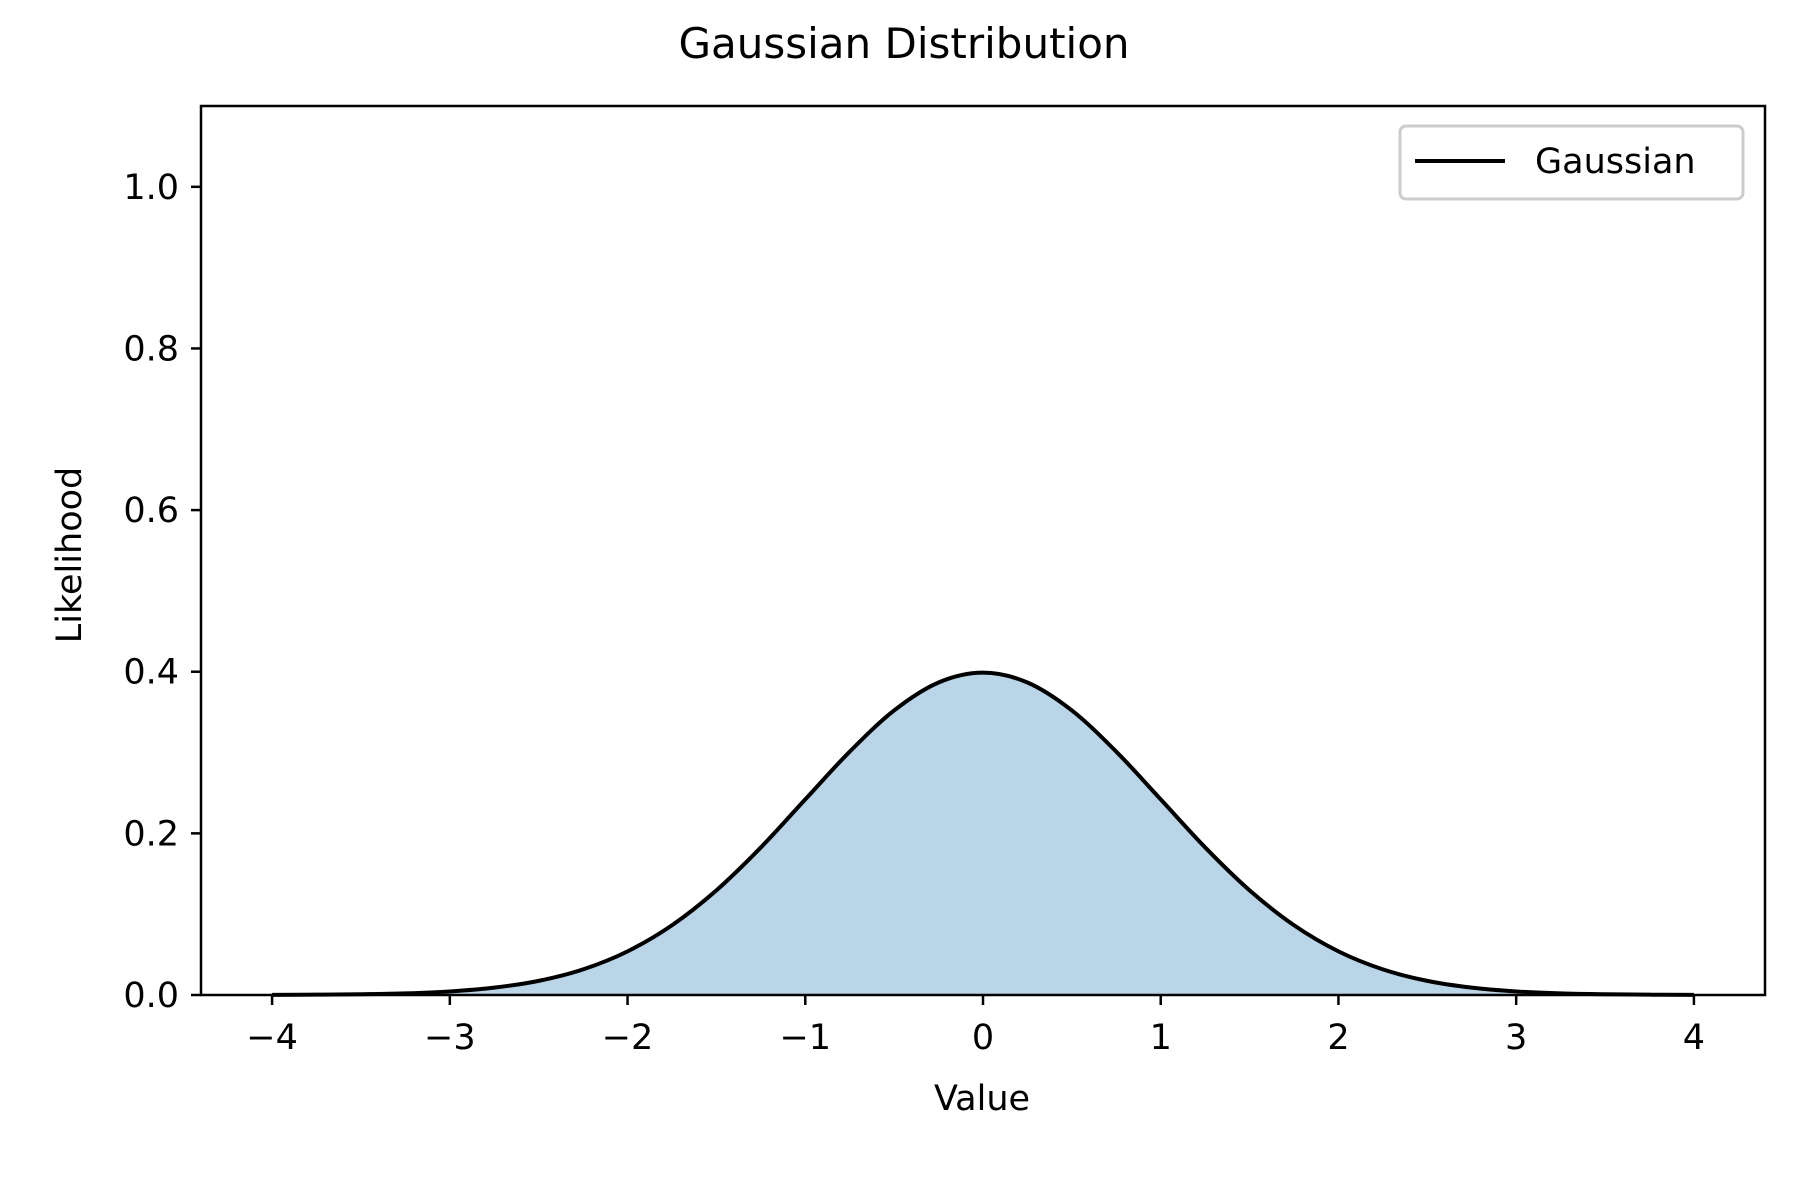 The height and width of the screenshot is (1200, 1800). Describe the element at coordinates (151, 834) in the screenshot. I see `y-tick-label: 0.2` at that location.